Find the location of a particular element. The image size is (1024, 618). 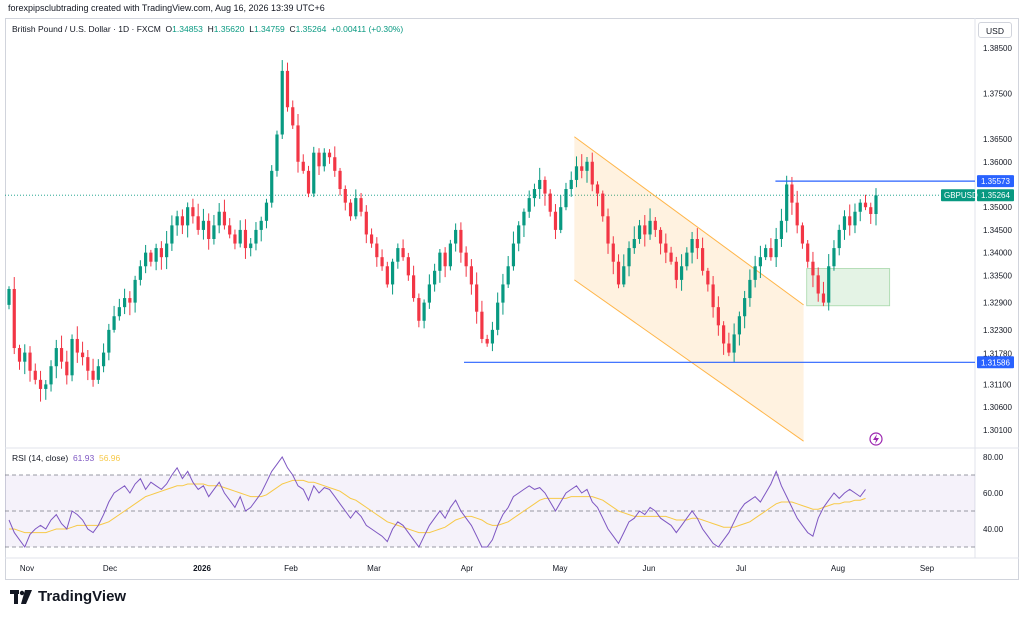

lightning-icon is located at coordinates (876, 439).